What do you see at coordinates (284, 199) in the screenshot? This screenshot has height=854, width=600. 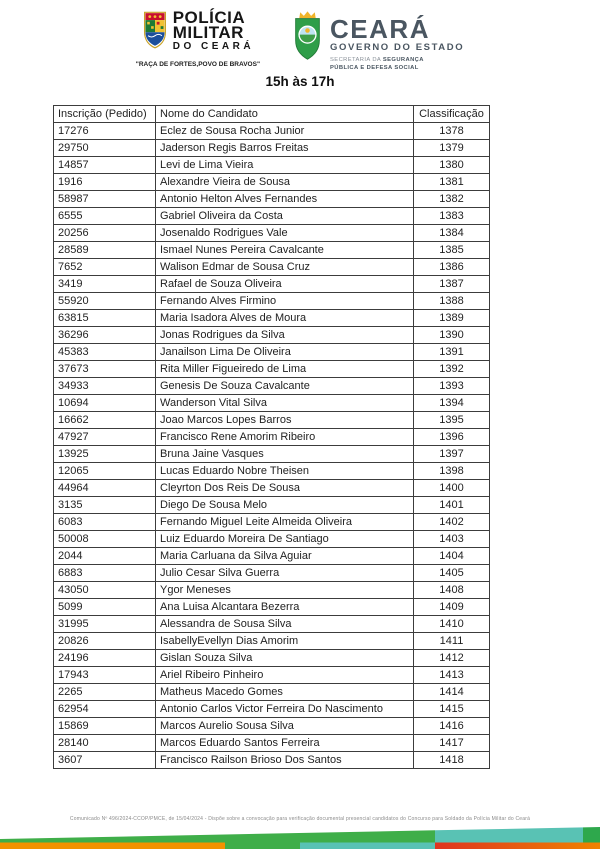 I see `cell-nome: Antonio Helton Alves Fernandes` at bounding box center [284, 199].